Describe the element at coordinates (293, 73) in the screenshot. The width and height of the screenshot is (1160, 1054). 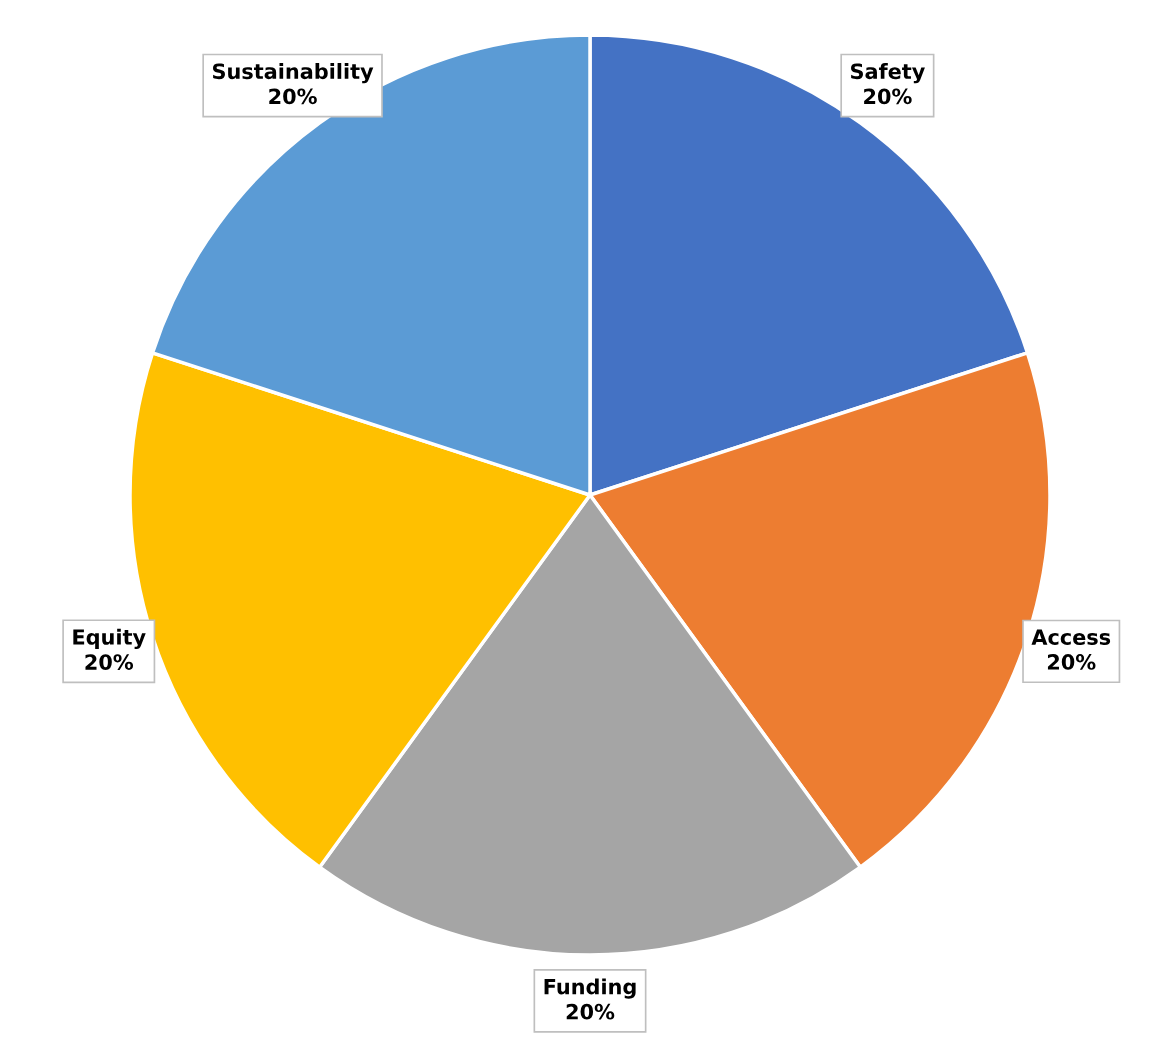
I see `slice-label: Sustainability` at that location.